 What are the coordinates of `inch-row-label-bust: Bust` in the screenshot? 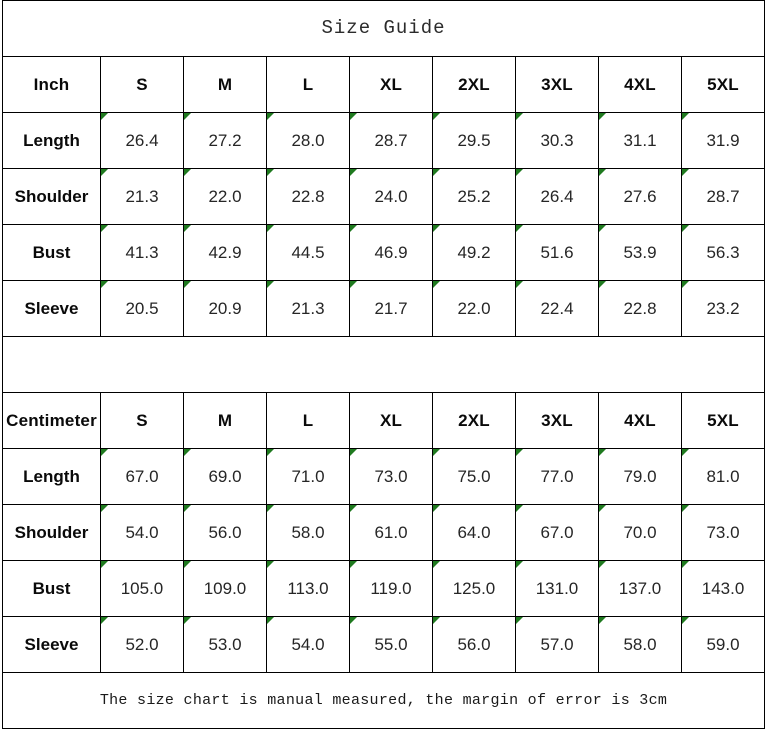 It's located at (51, 252).